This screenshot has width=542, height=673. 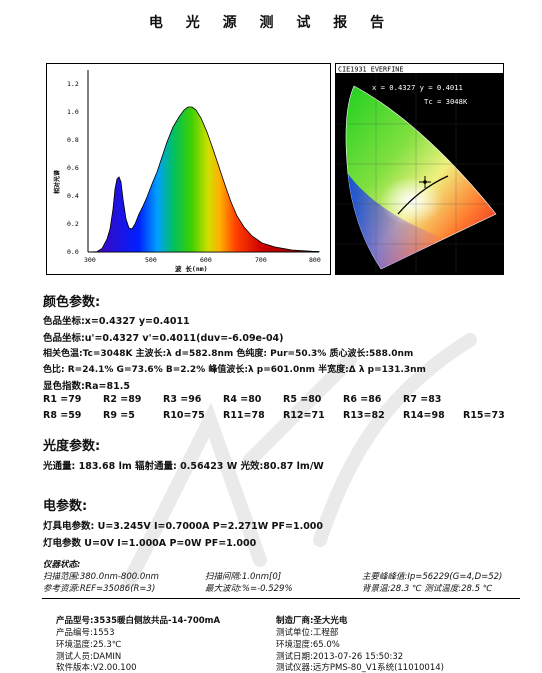 I want to click on manufacturer: 制造厂商:圣大光电, so click(x=312, y=621).